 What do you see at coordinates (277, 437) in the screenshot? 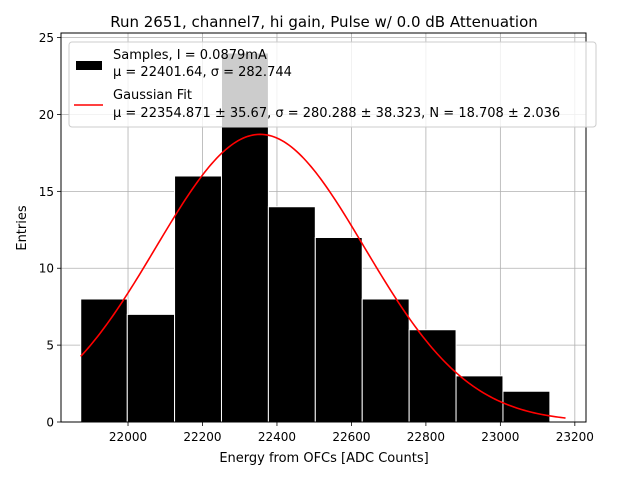
I see `x-tick-label: 22400` at bounding box center [277, 437].